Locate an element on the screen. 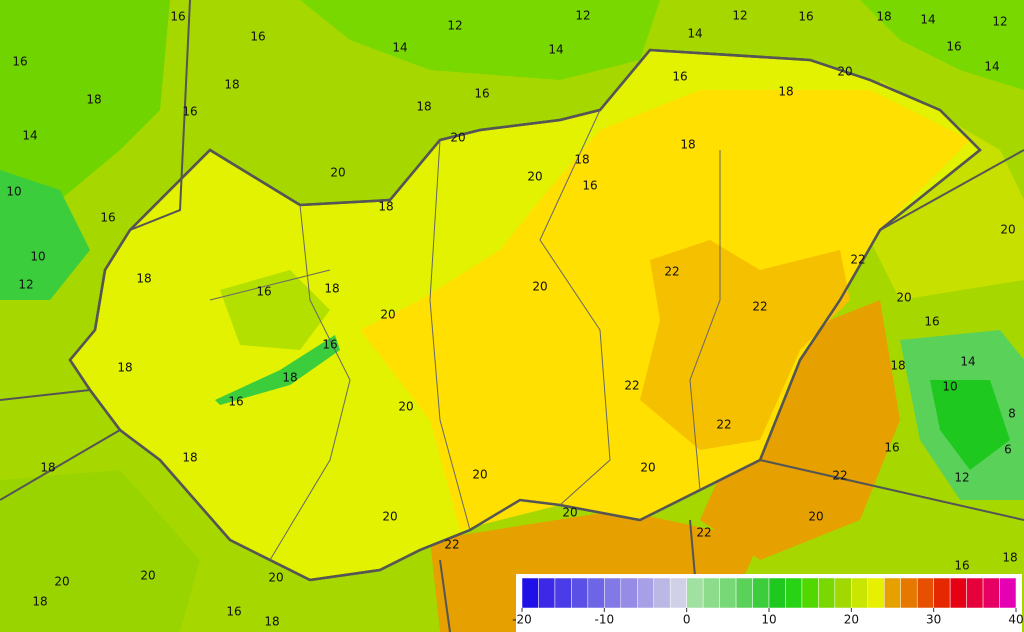  colorbar: -20 -10 0 10 20 30 40 is located at coordinates (768, 603).